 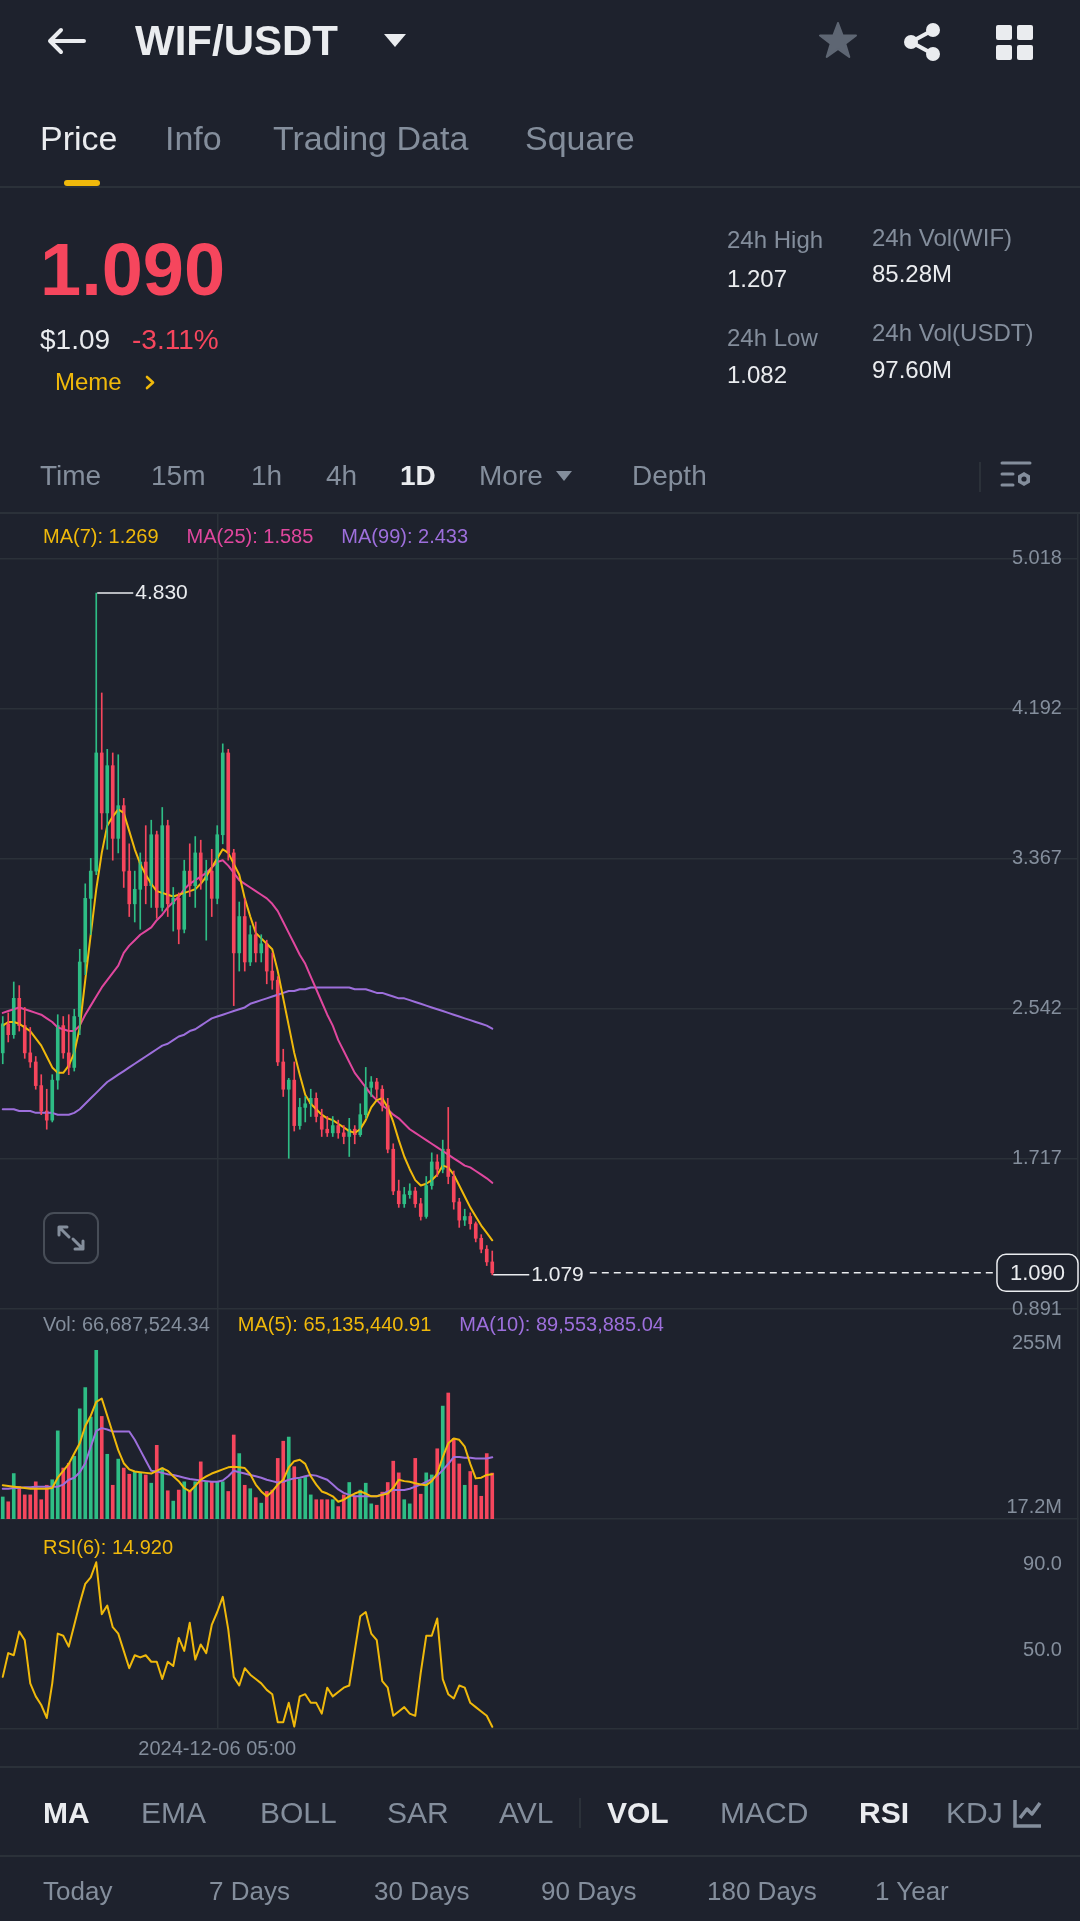 I want to click on text: 85.28M, so click(x=912, y=273).